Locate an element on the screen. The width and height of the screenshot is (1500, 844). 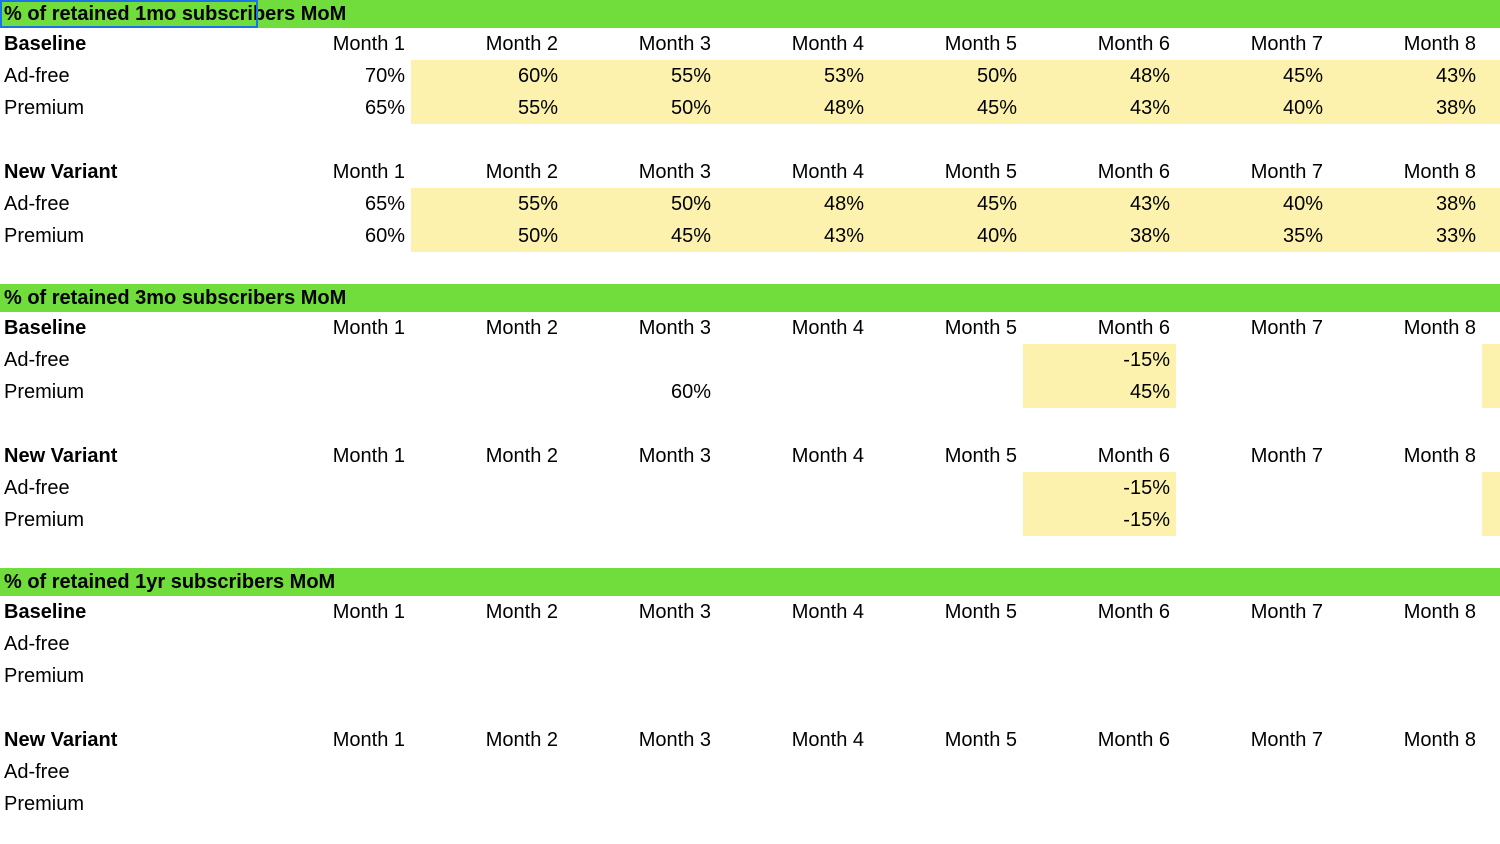
value-cell: 35% is located at coordinates (1252, 236).